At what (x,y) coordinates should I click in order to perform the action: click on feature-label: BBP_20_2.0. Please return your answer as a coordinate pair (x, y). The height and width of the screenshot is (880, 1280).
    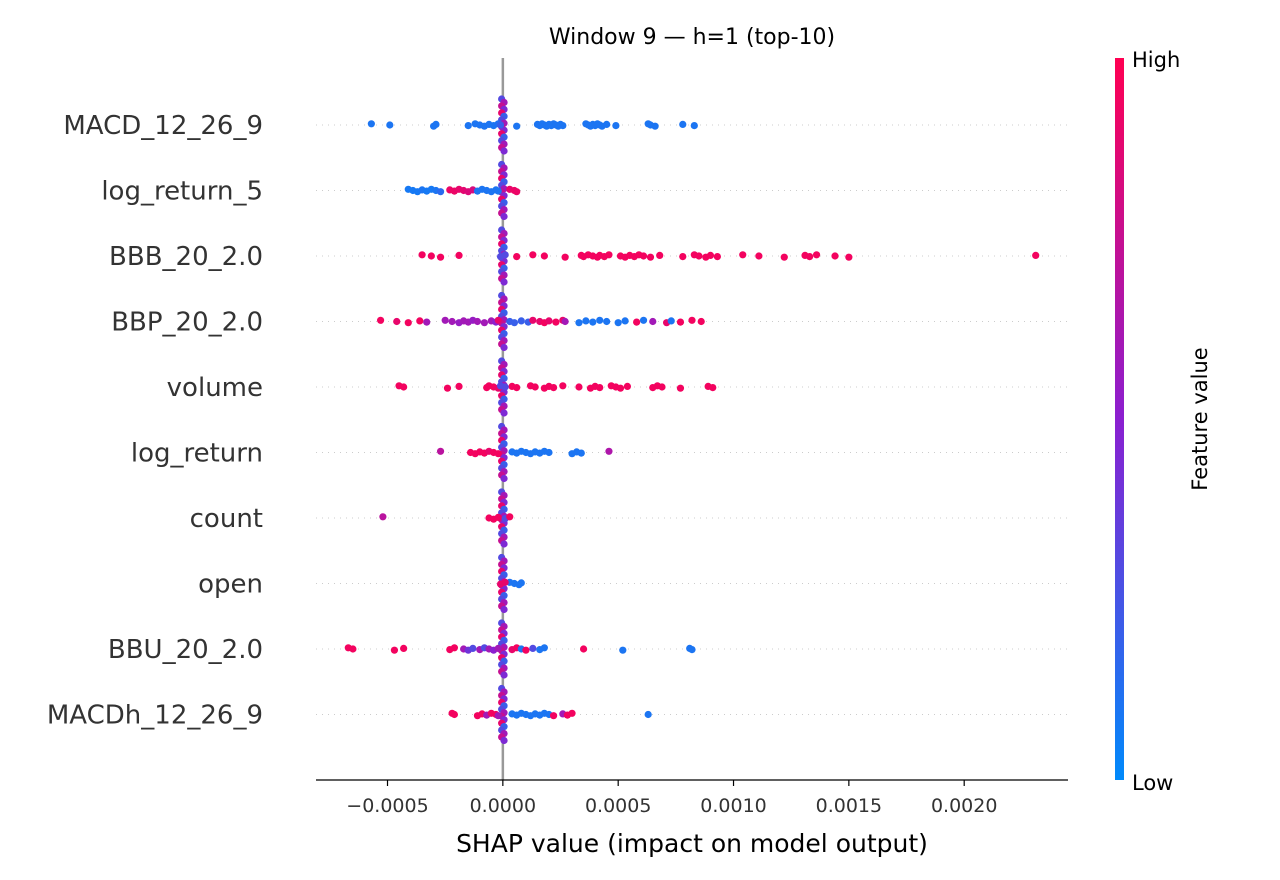
    Looking at the image, I should click on (187, 323).